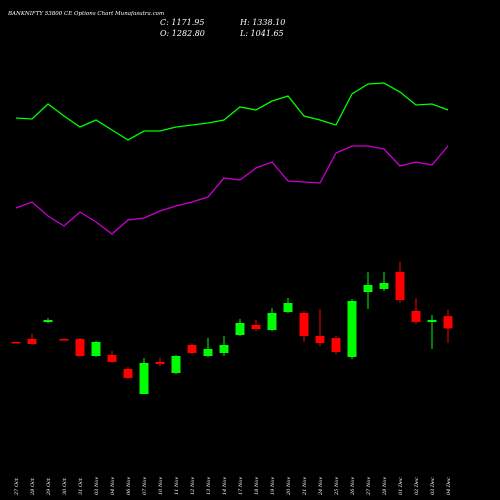  I want to click on x-tick-label: 13 Nov, so click(209, 486).